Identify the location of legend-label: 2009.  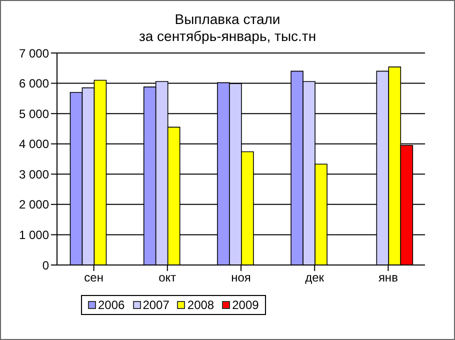
(245, 305).